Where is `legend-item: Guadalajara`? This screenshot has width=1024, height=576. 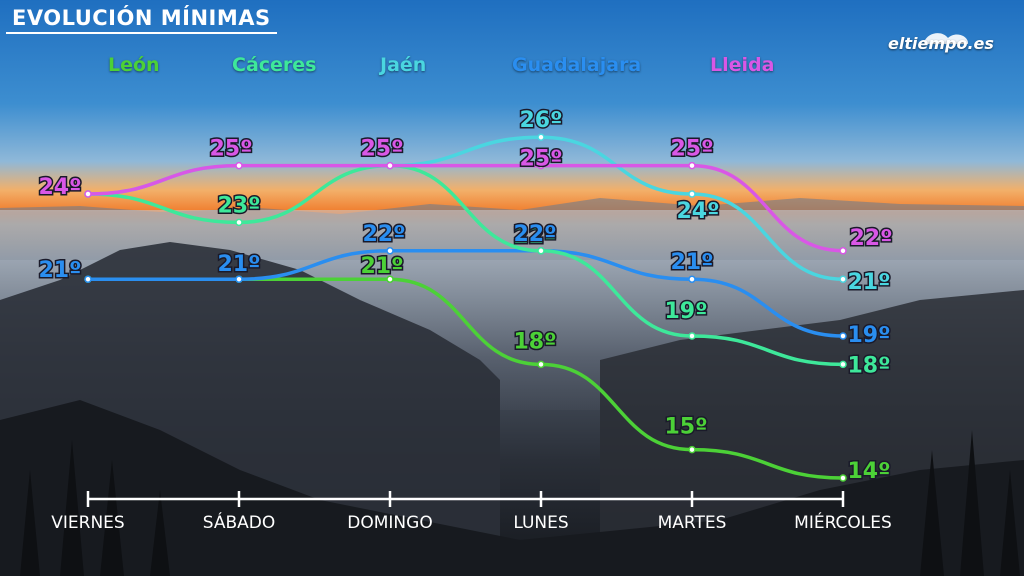
legend-item: Guadalajara is located at coordinates (577, 65).